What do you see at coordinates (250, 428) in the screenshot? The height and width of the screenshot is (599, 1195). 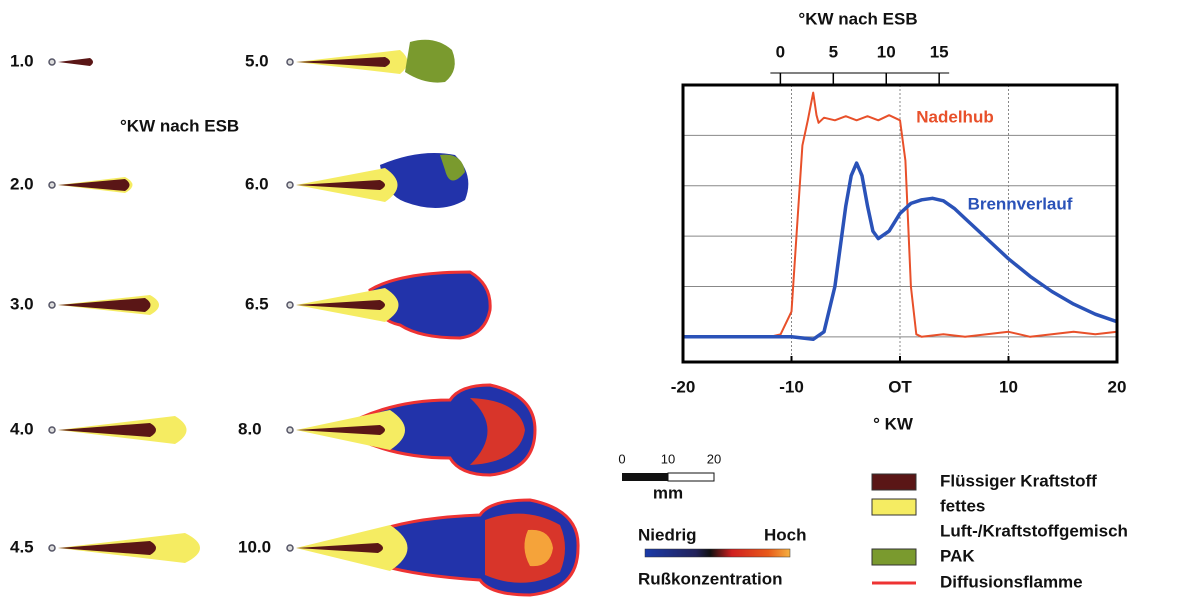 I see `stage-label: 8.0` at bounding box center [250, 428].